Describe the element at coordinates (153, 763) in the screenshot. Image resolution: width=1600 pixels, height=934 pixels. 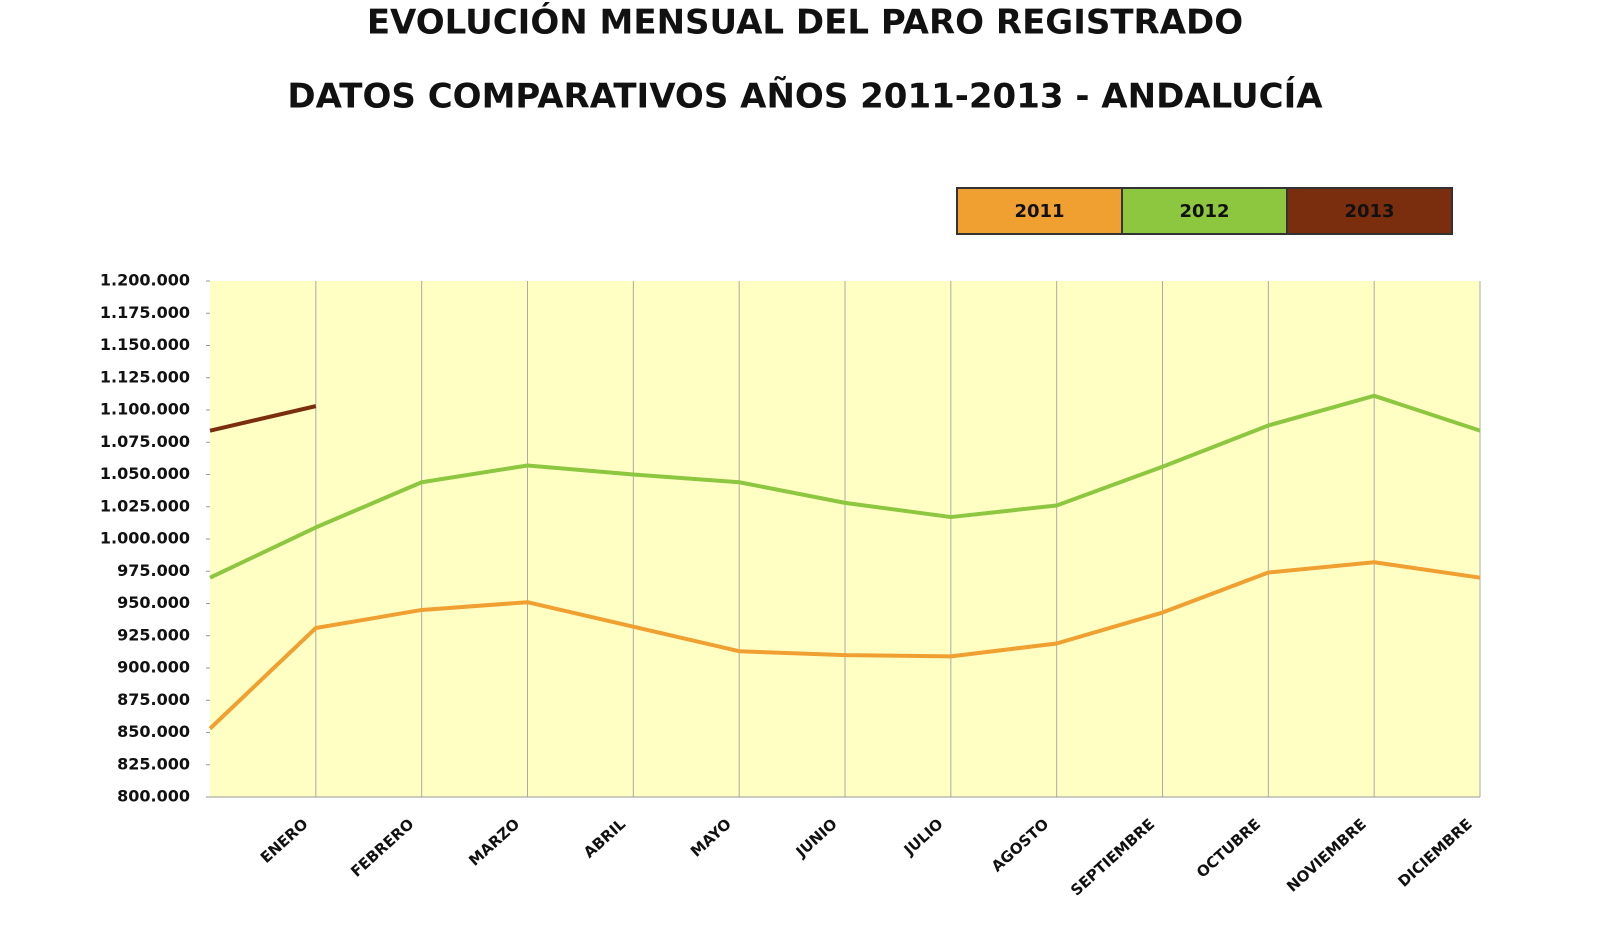
I see `y-tick-label: 825.000` at that location.